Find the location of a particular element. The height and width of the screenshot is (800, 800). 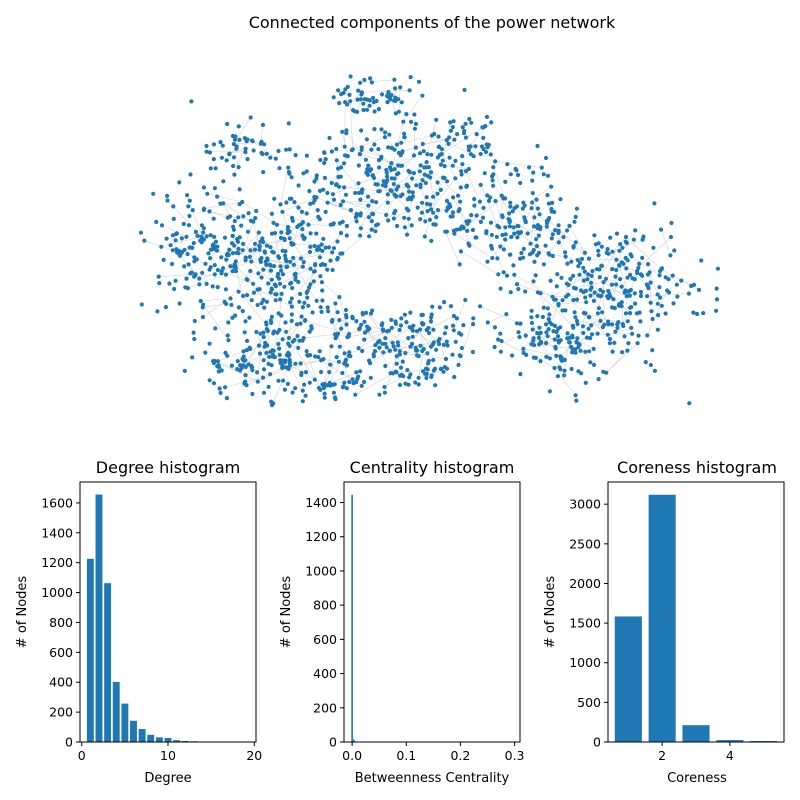

degree-histogram-ytick-label: 200 is located at coordinates (61, 712).